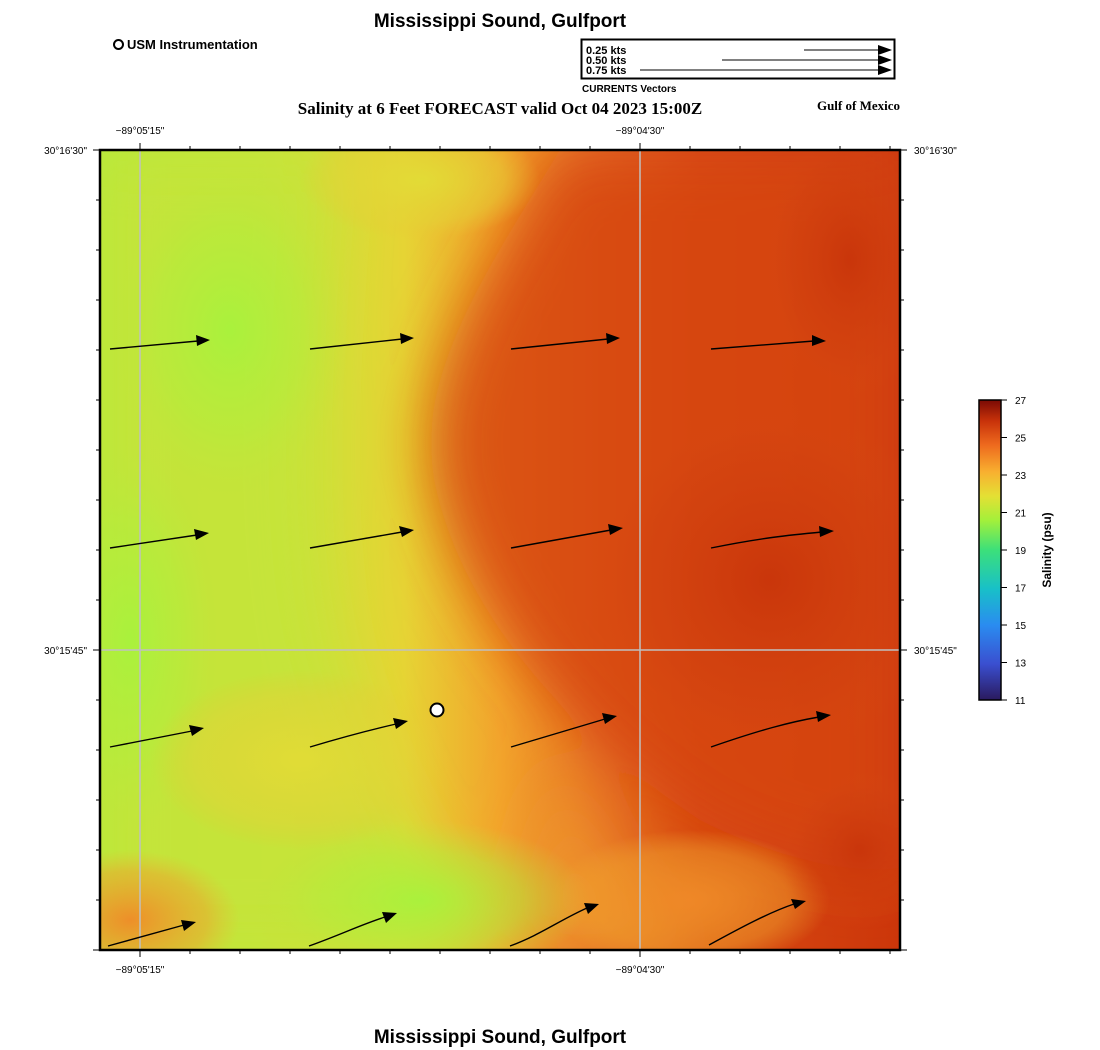 The image size is (1100, 1050). What do you see at coordinates (1047, 550) in the screenshot?
I see `colorbar-title: Salinity (psu)` at bounding box center [1047, 550].